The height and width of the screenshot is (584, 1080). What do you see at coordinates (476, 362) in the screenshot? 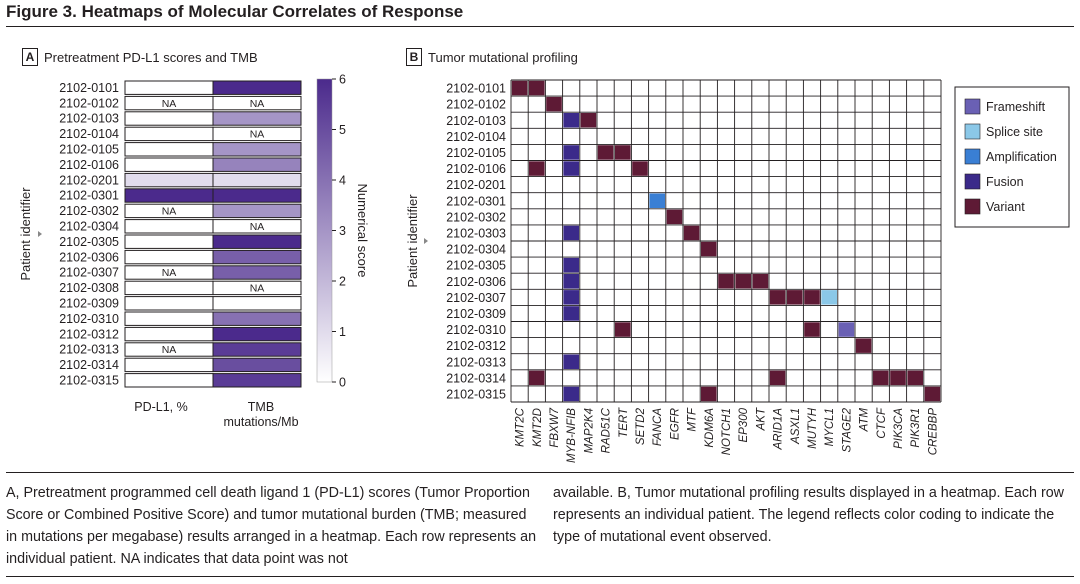
I see `row-label: 2102-0313` at bounding box center [476, 362].